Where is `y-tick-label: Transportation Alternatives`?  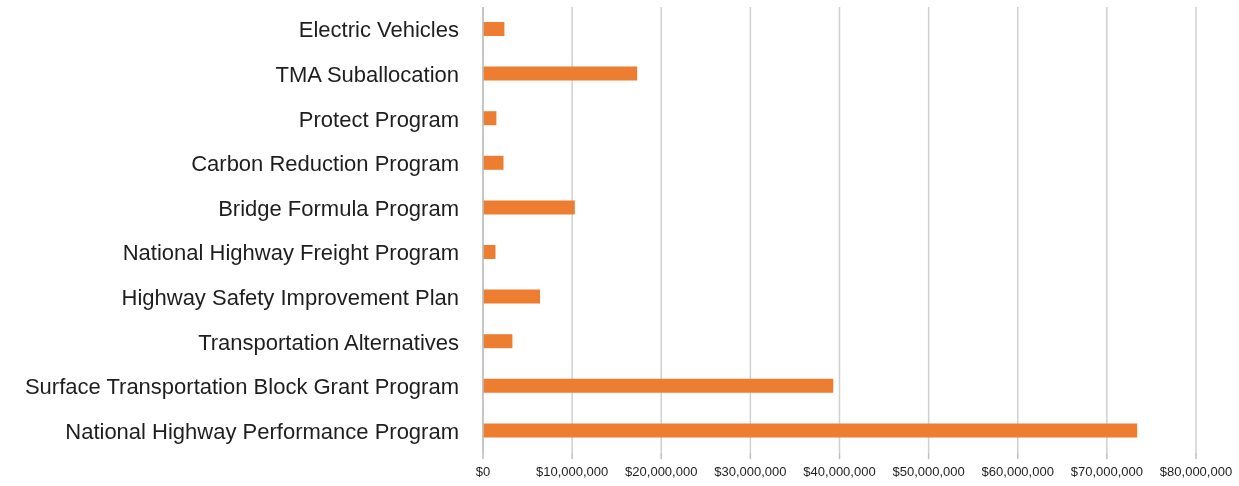
y-tick-label: Transportation Alternatives is located at coordinates (328, 341).